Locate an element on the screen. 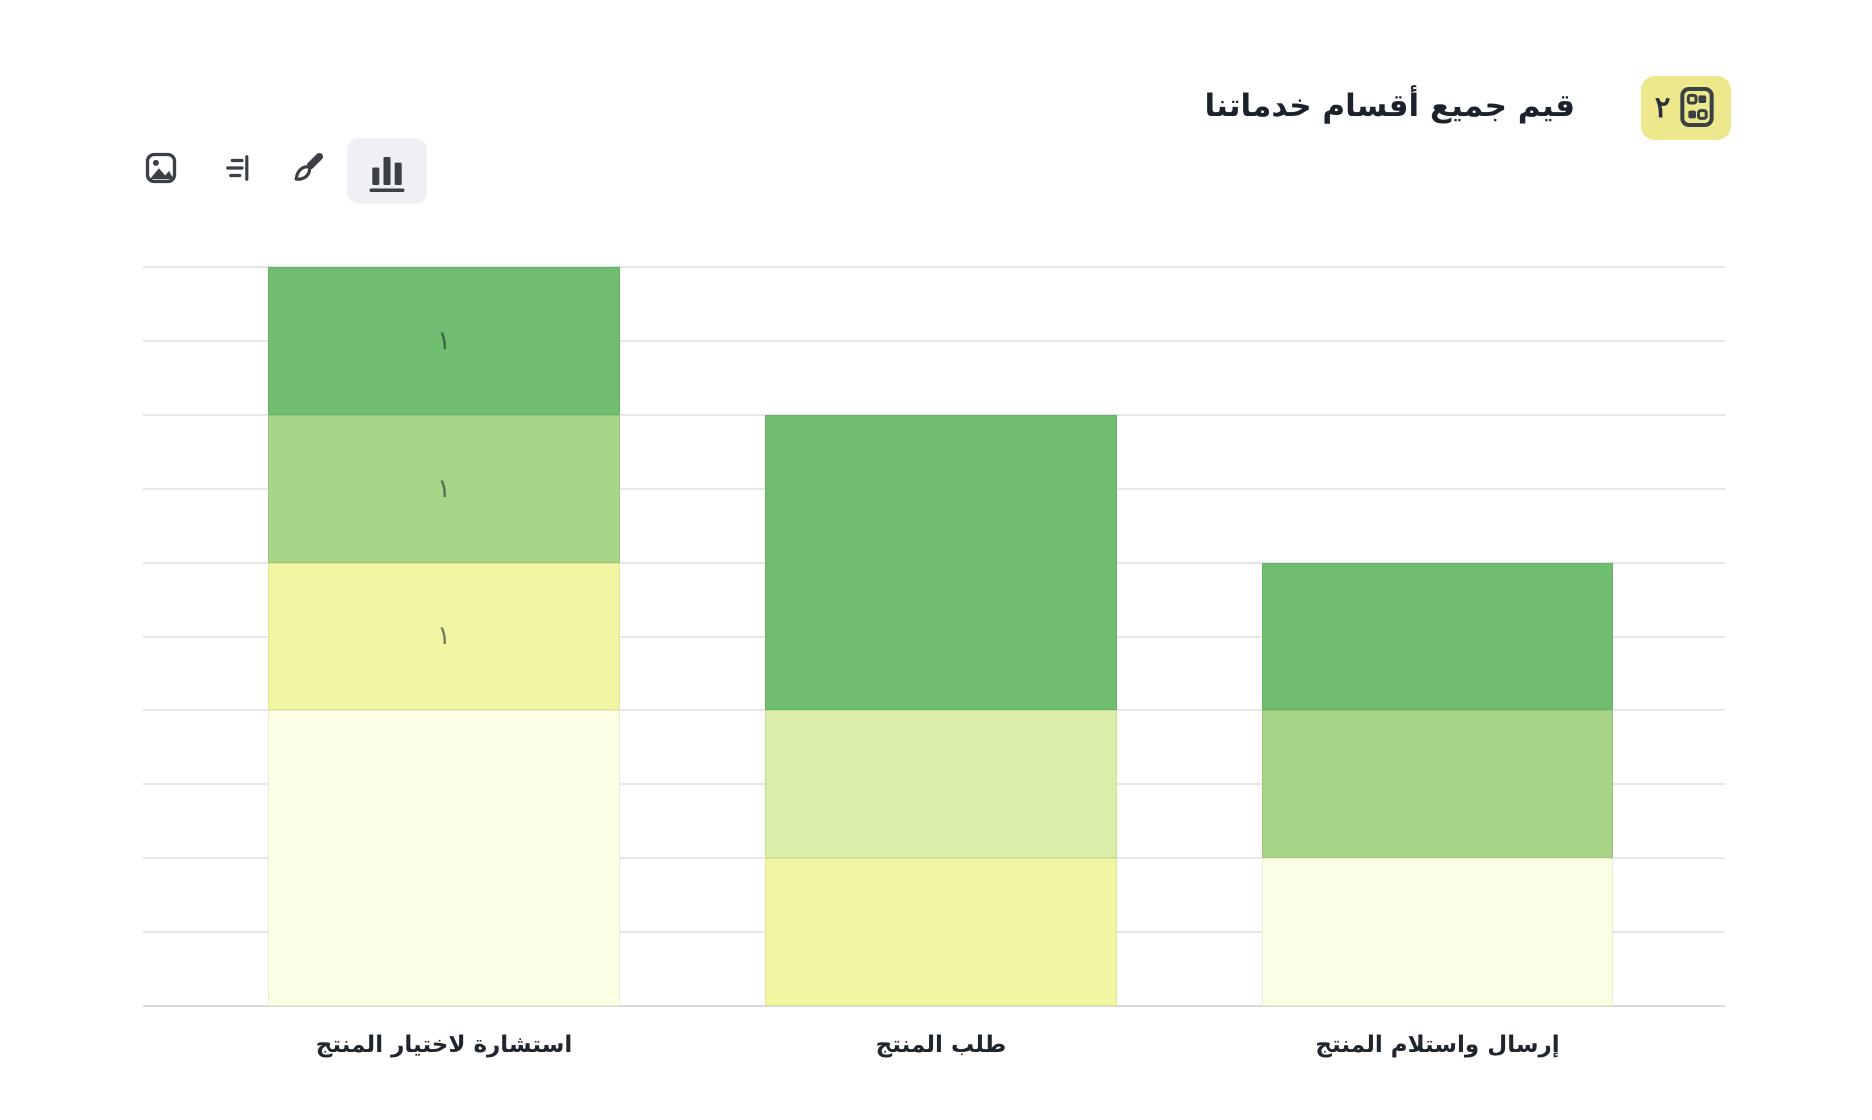 The height and width of the screenshot is (1120, 1872). choice-grid-icon is located at coordinates (1697, 108).